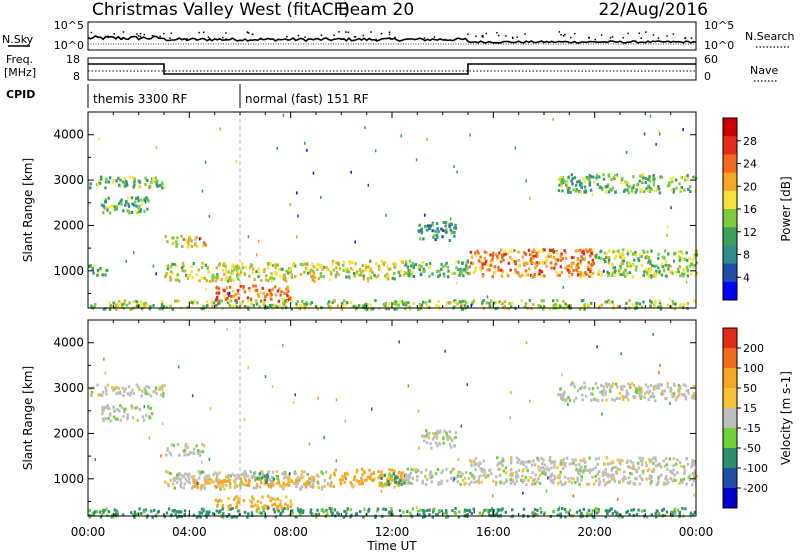  Describe the element at coordinates (707, 76) in the screenshot. I see `nave-tick-bottom: 0` at that location.